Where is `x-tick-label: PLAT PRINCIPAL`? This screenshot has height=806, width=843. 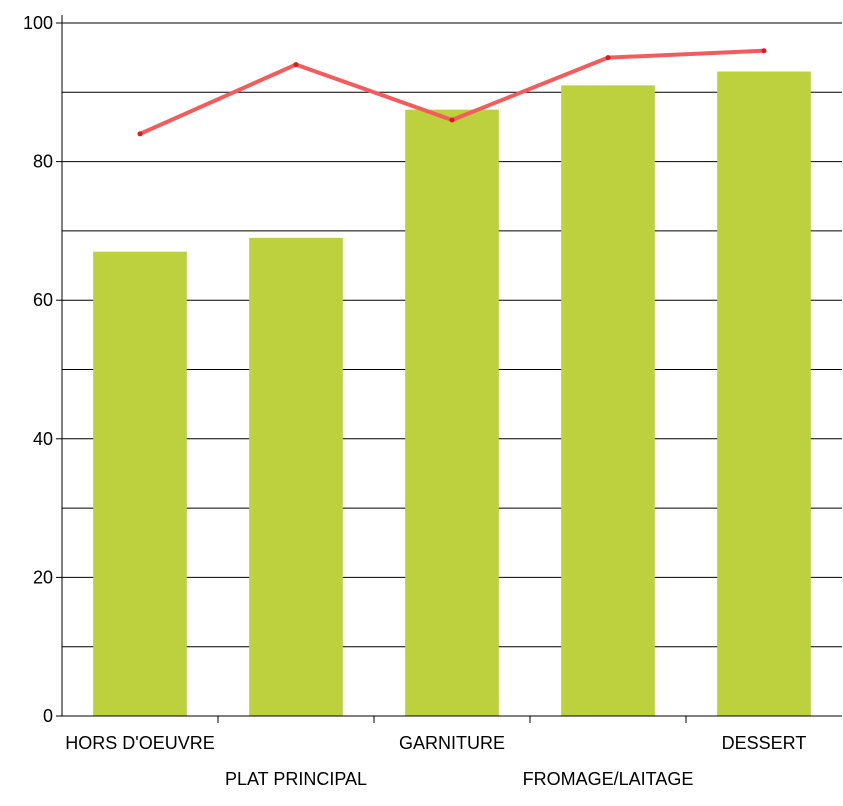
x-tick-label: PLAT PRINCIPAL is located at coordinates (296, 779).